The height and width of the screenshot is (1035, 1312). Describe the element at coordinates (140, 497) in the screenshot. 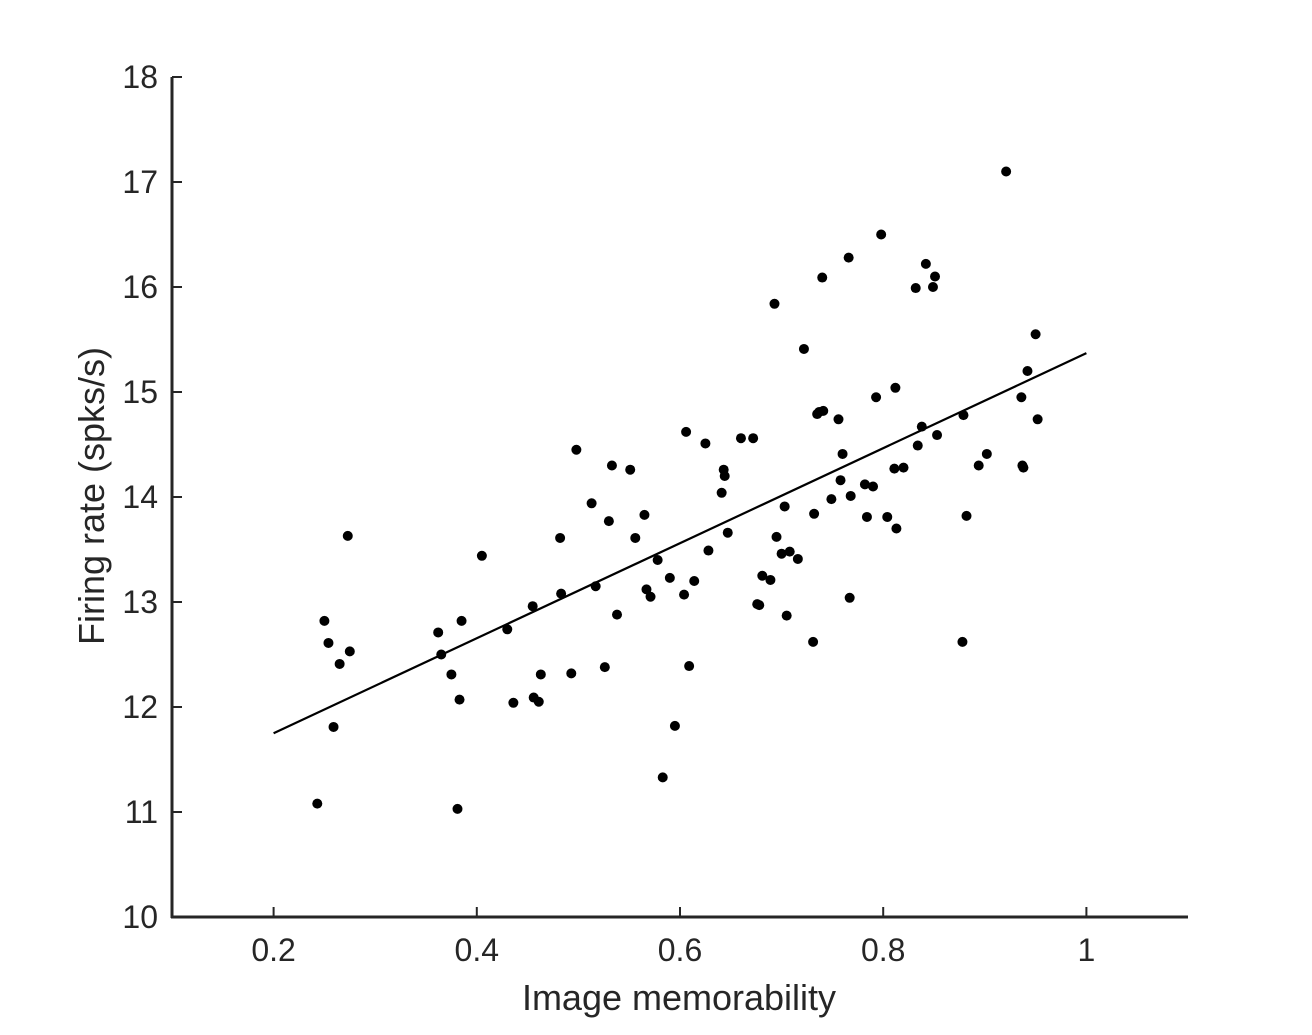

I see `y-tick-labels: 10 11 12 13 14 15 16 17 18` at that location.